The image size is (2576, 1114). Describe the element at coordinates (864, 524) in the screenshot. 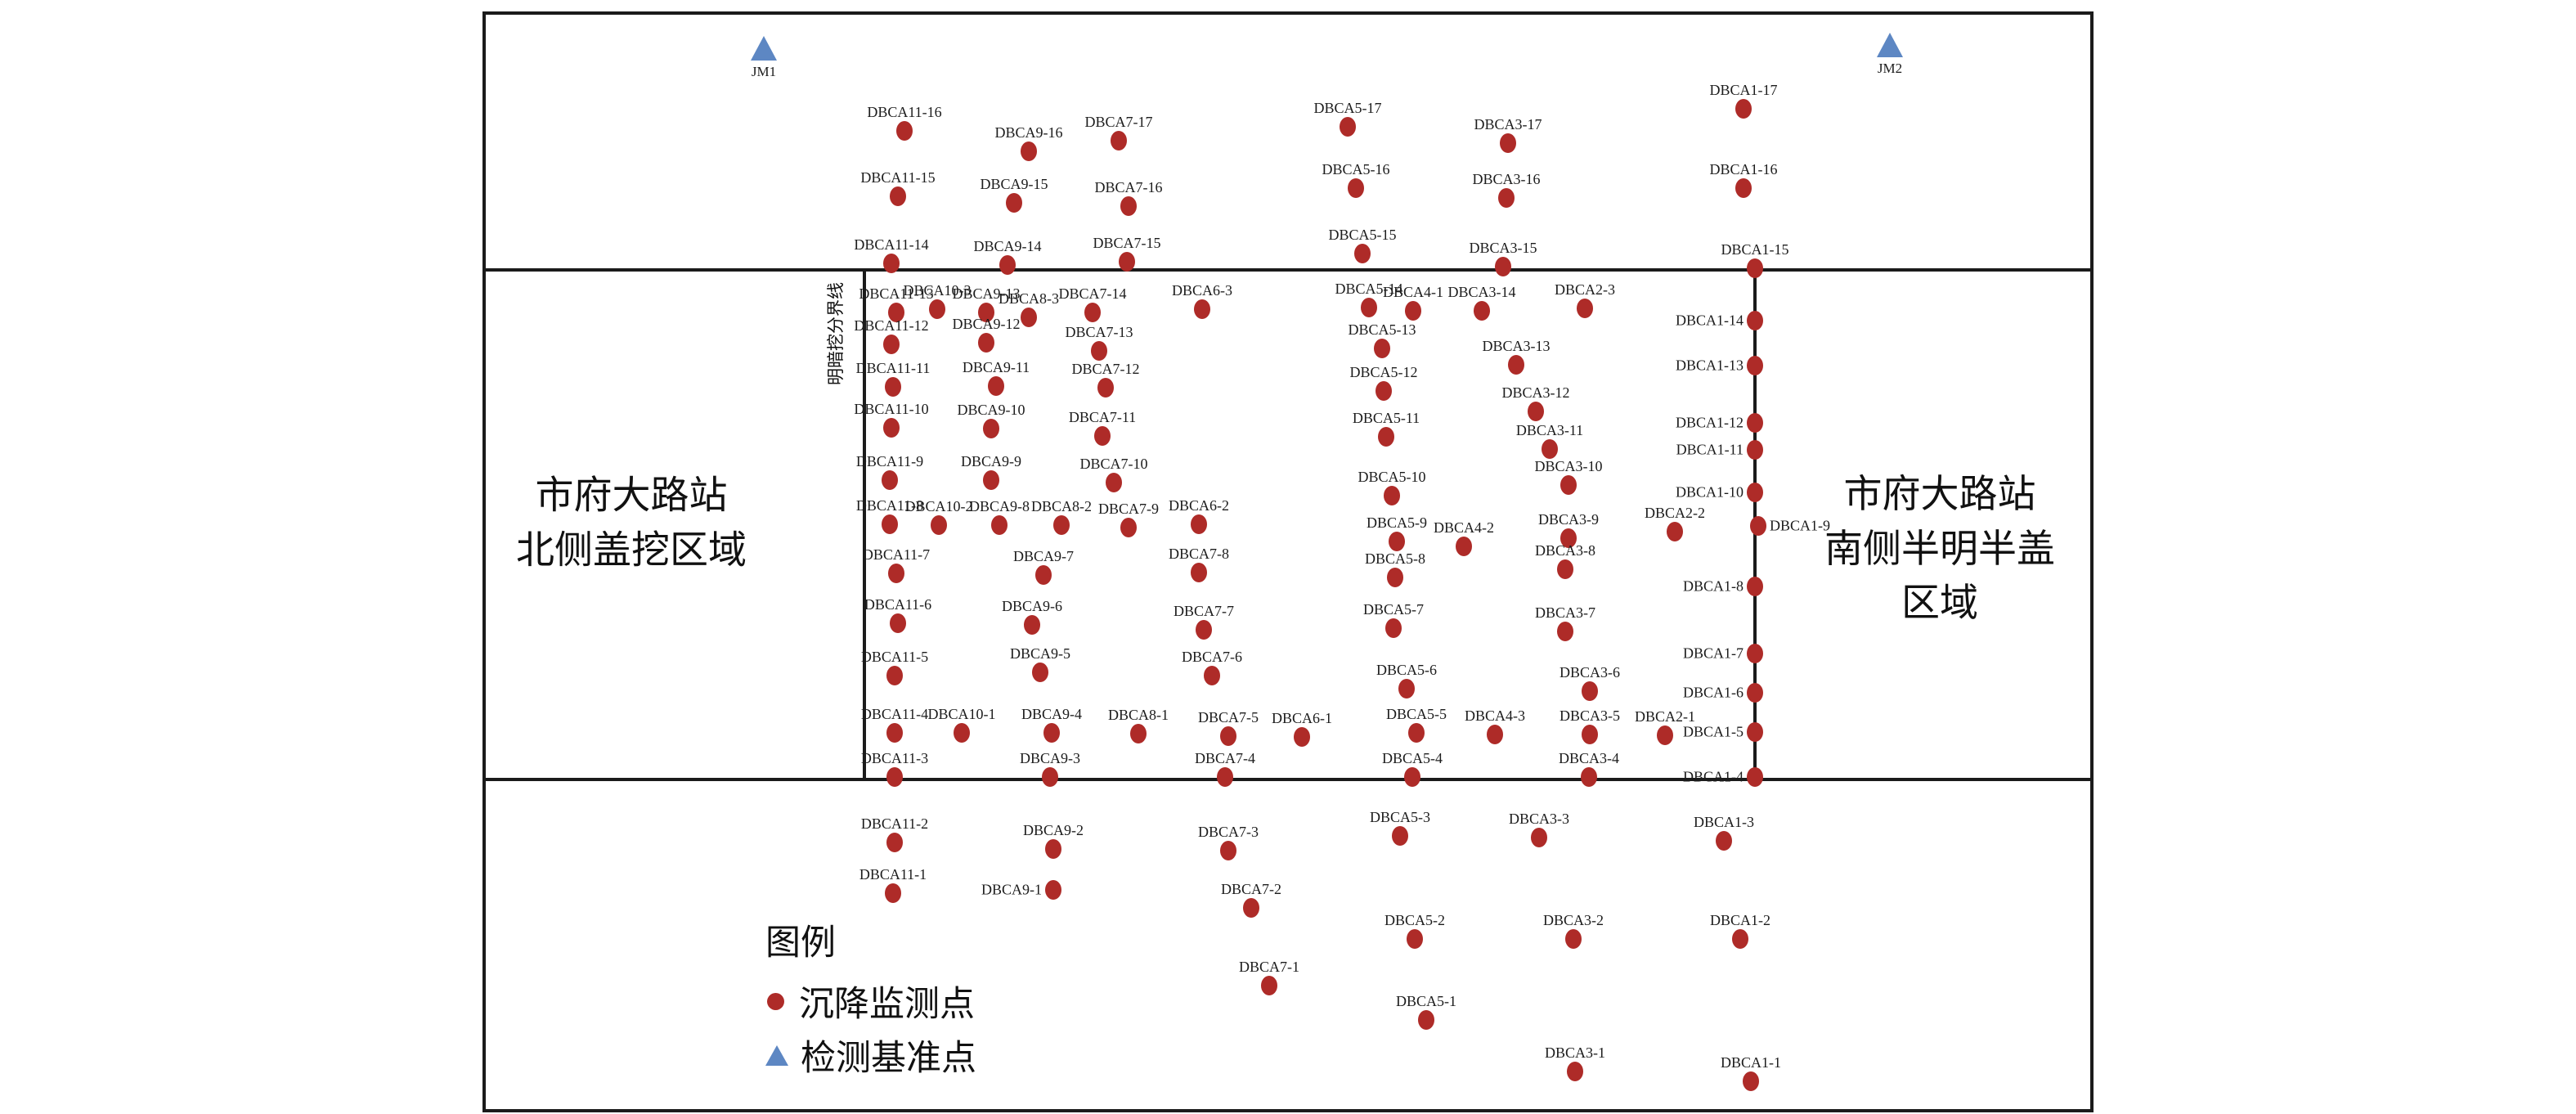

I see `excavation-divider-line-west` at that location.